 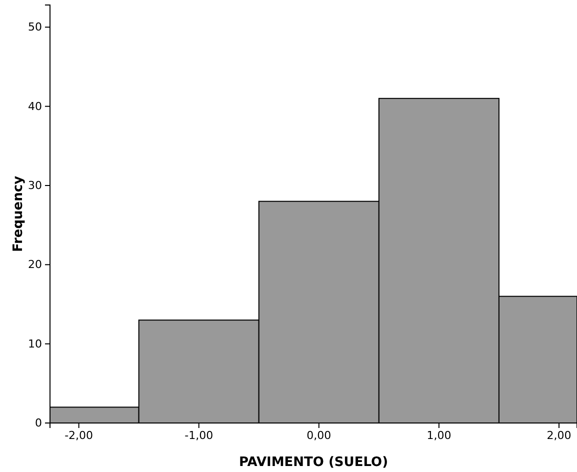 What do you see at coordinates (199, 435) in the screenshot?
I see `x-tick-label: -1,00` at bounding box center [199, 435].